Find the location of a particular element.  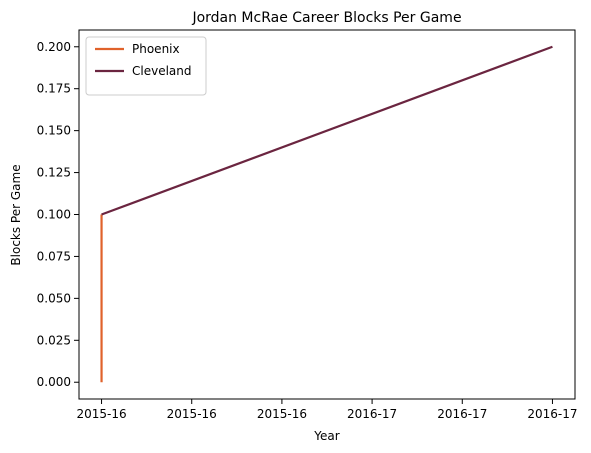

y-tick-label: 0.125 is located at coordinates (54, 173).